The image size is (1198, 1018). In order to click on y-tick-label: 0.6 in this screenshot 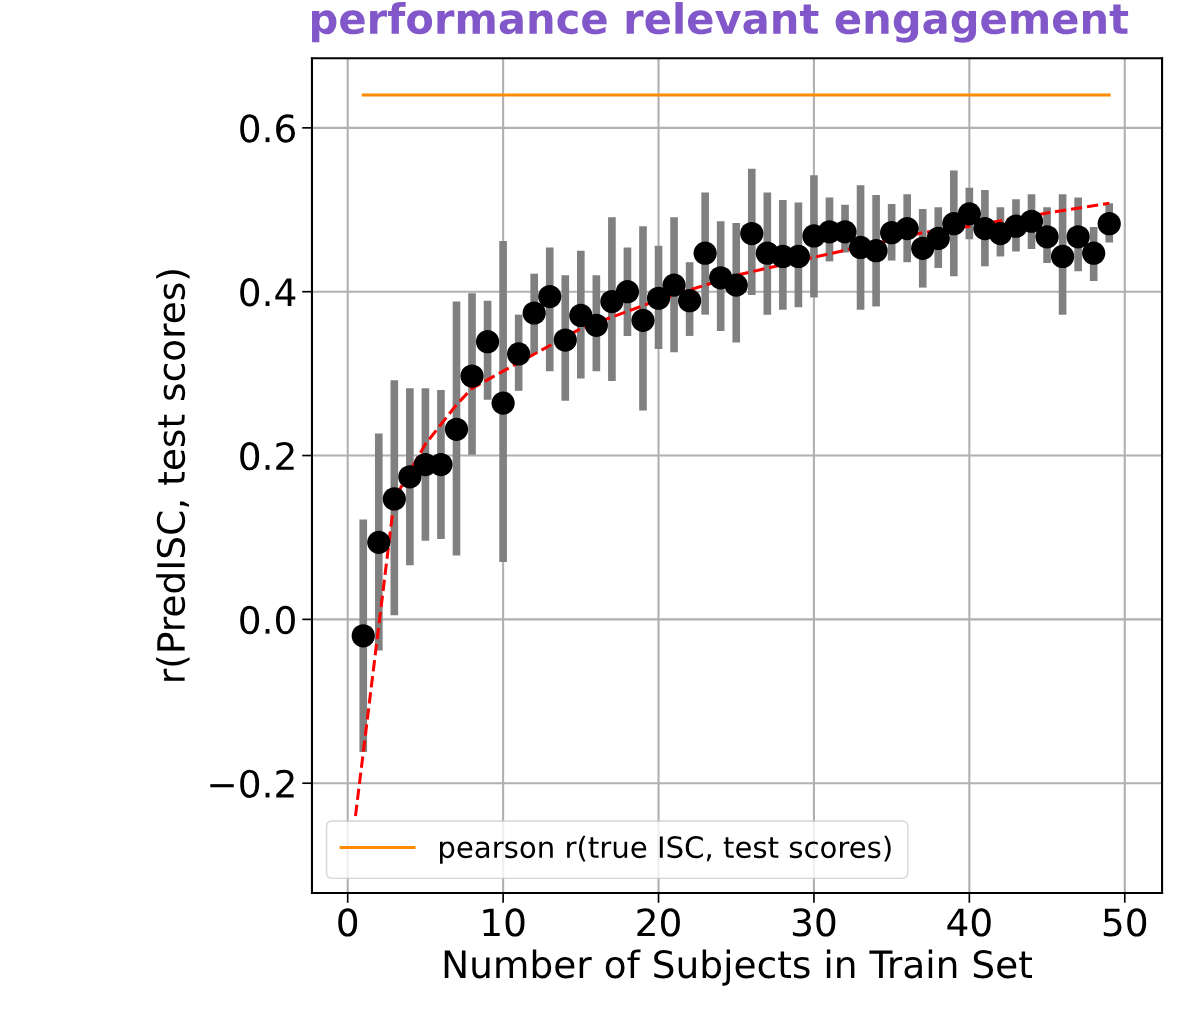, I will do `click(268, 128)`.